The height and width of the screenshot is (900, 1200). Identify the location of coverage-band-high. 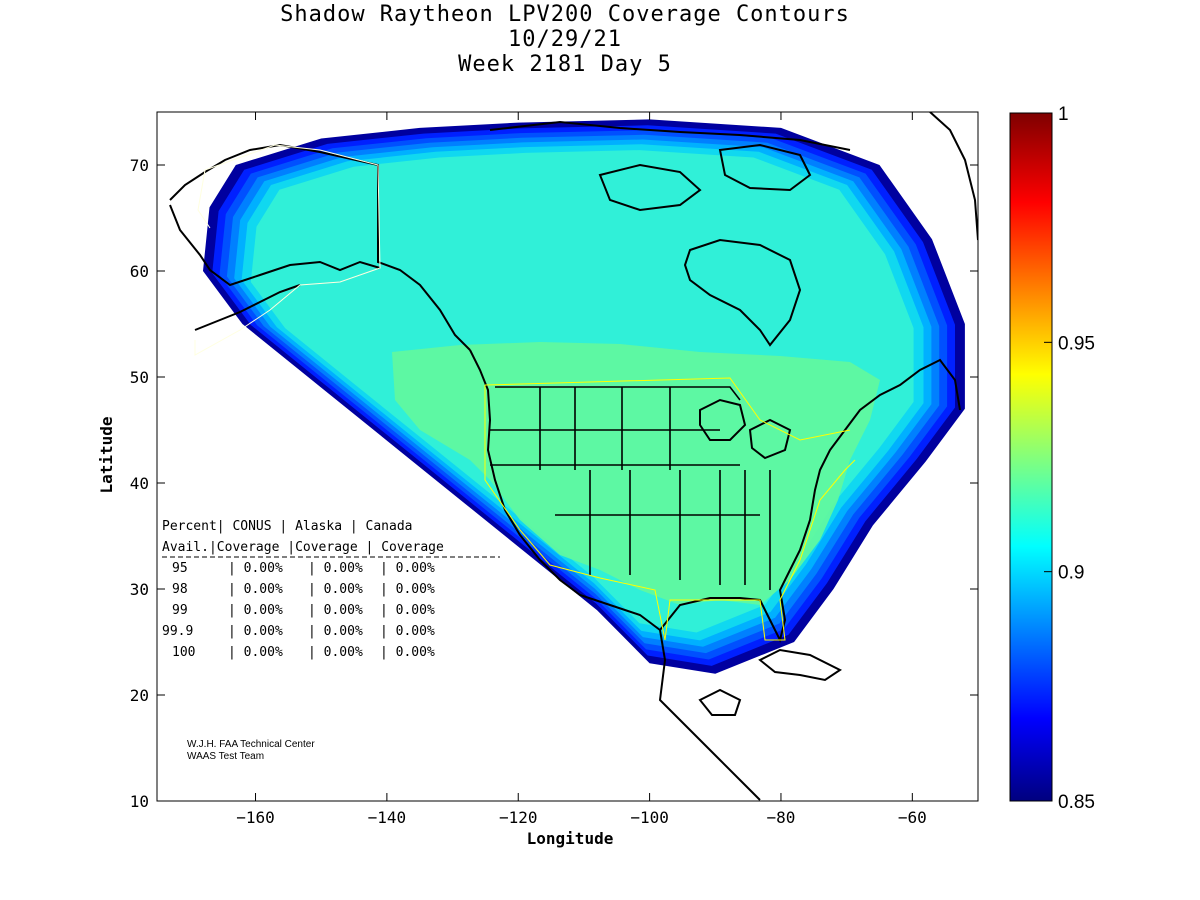
(636, 473).